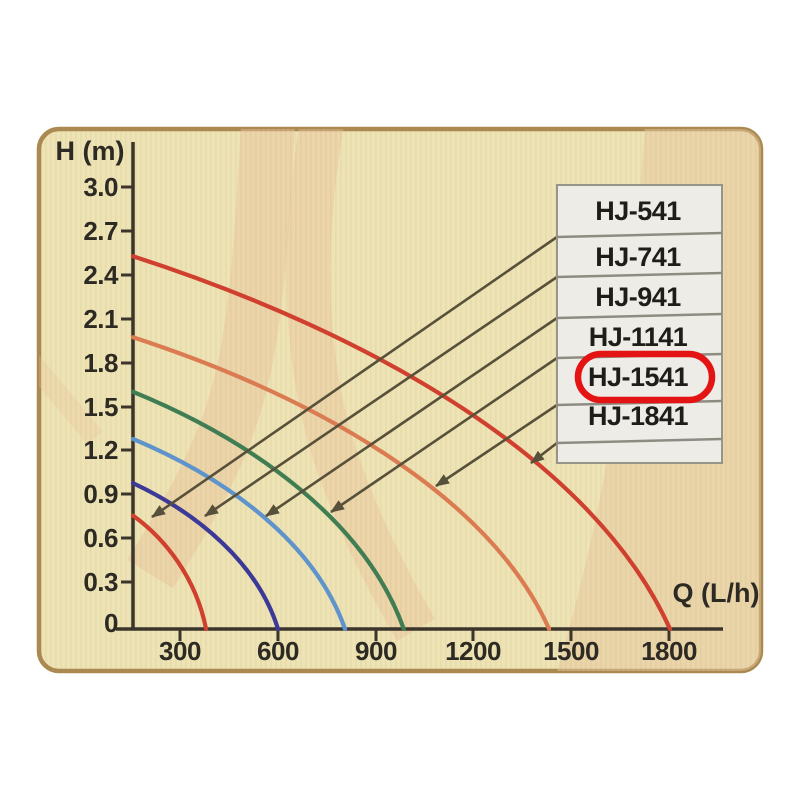  I want to click on legend-box-background, so click(639, 324).